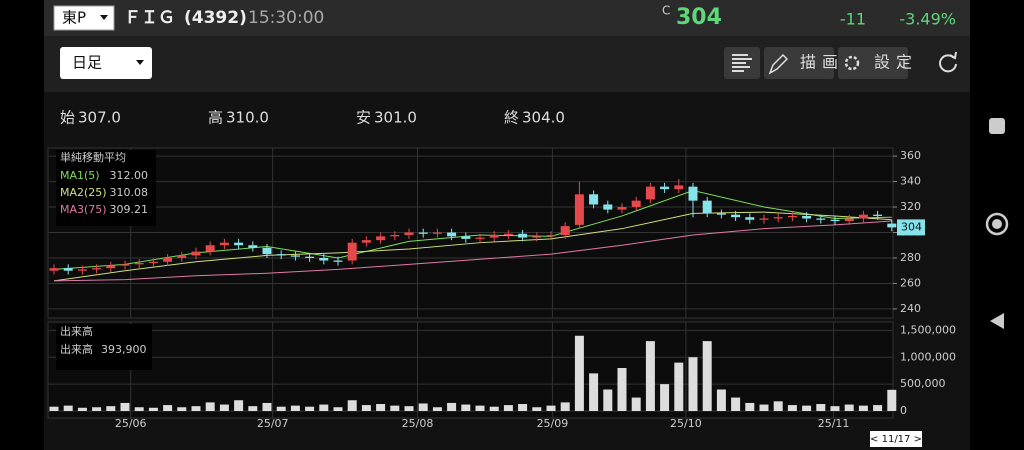  I want to click on stock-name: ＦＩＧ, so click(149, 18).